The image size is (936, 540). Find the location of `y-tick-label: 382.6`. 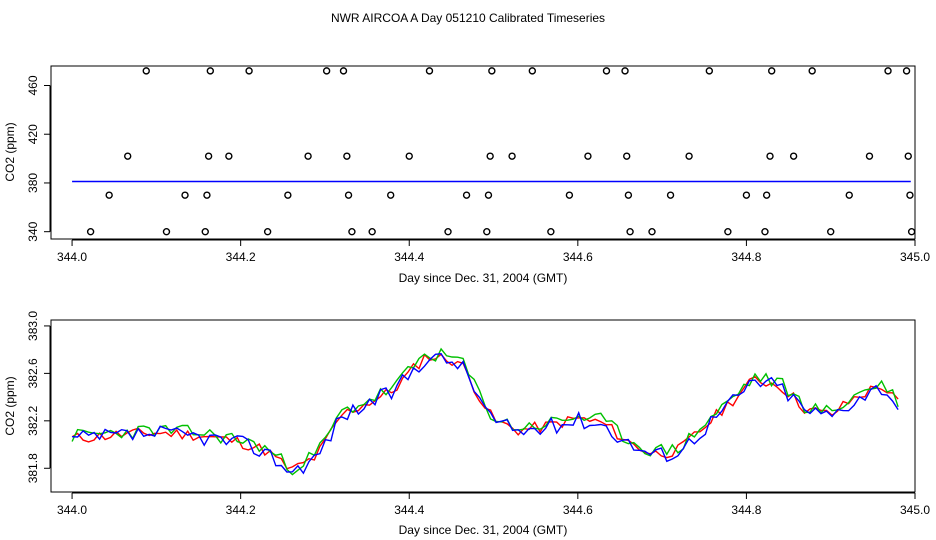

y-tick-label: 382.6 is located at coordinates (33, 373).